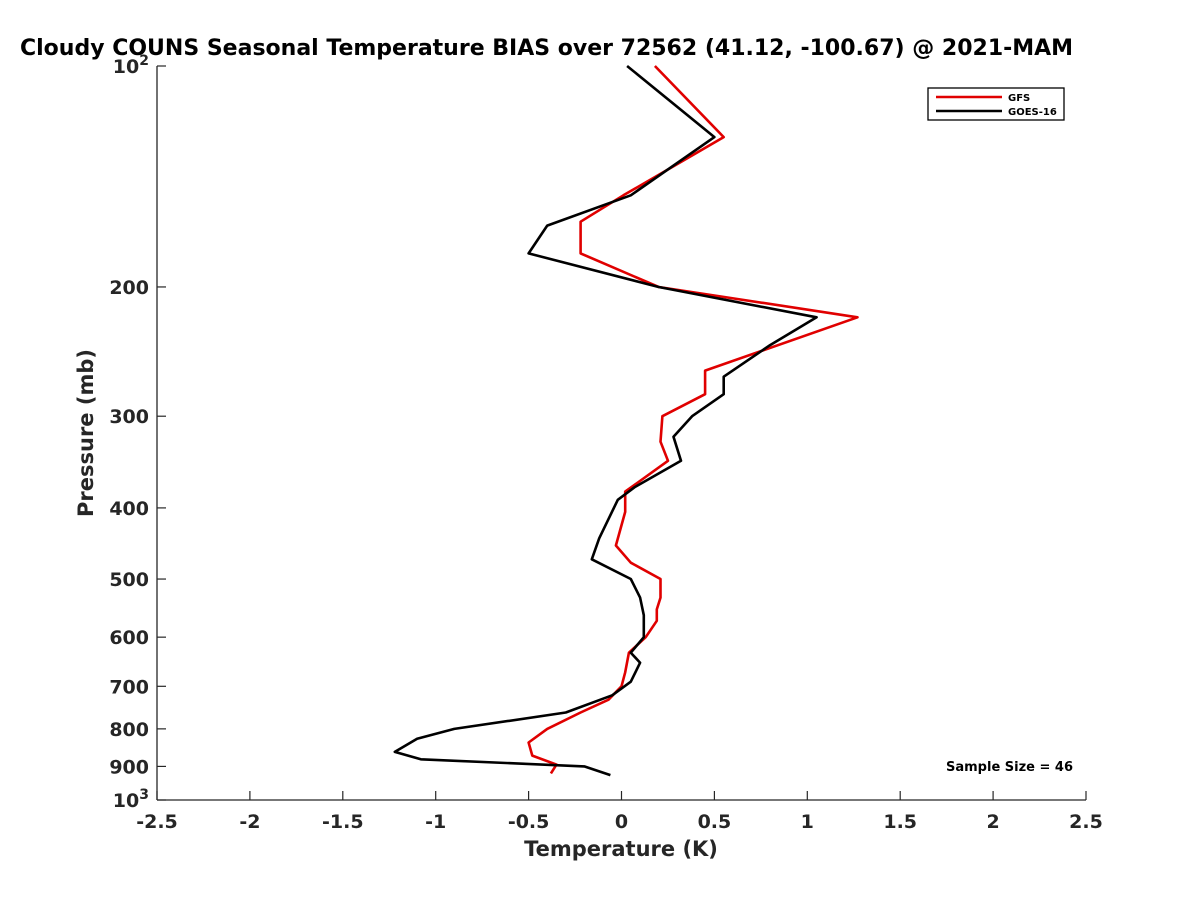 This screenshot has height=900, width=1200. Describe the element at coordinates (249, 822) in the screenshot. I see `x-tick-label: -2` at that location.